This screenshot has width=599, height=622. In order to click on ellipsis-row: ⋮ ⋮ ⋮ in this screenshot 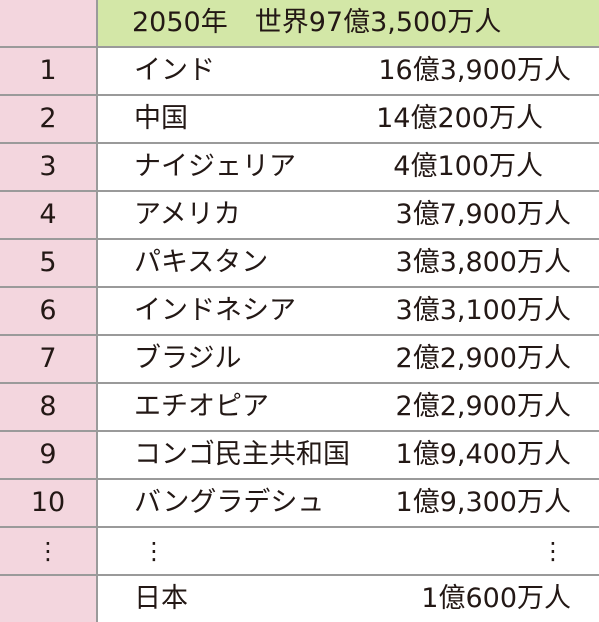, I will do `click(299, 550)`.